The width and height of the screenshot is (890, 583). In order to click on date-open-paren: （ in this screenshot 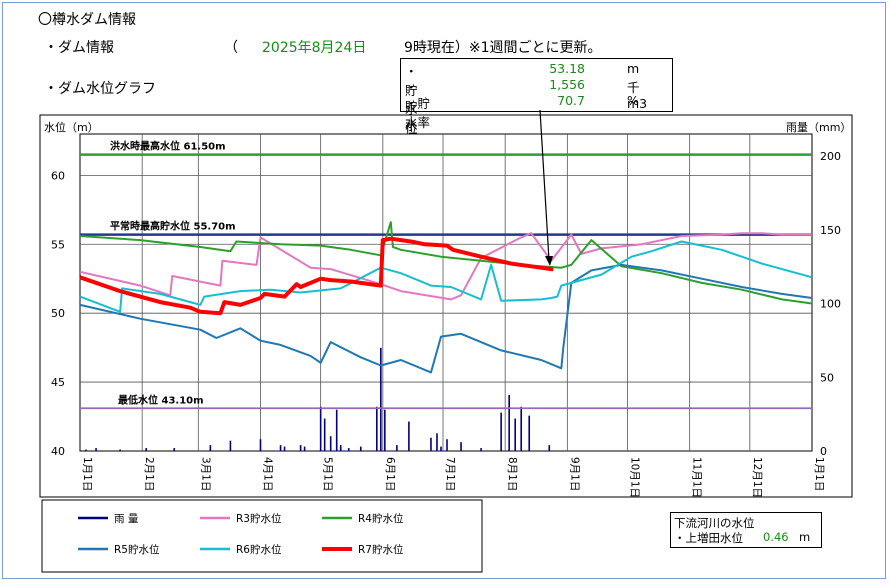, I will do `click(231, 48)`.